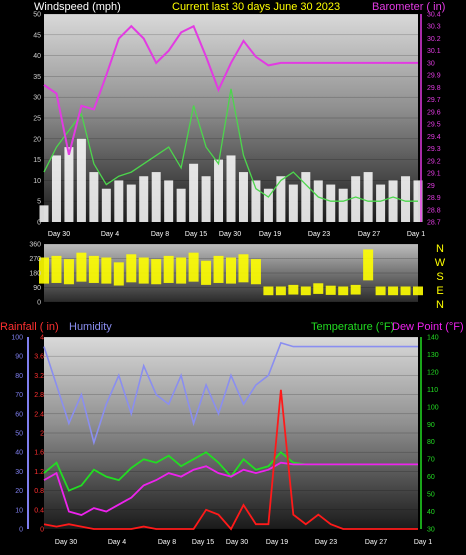 This screenshot has width=466, height=555. What do you see at coordinates (19, 472) in the screenshot?
I see `humidity-tick-label: 30` at bounding box center [19, 472].